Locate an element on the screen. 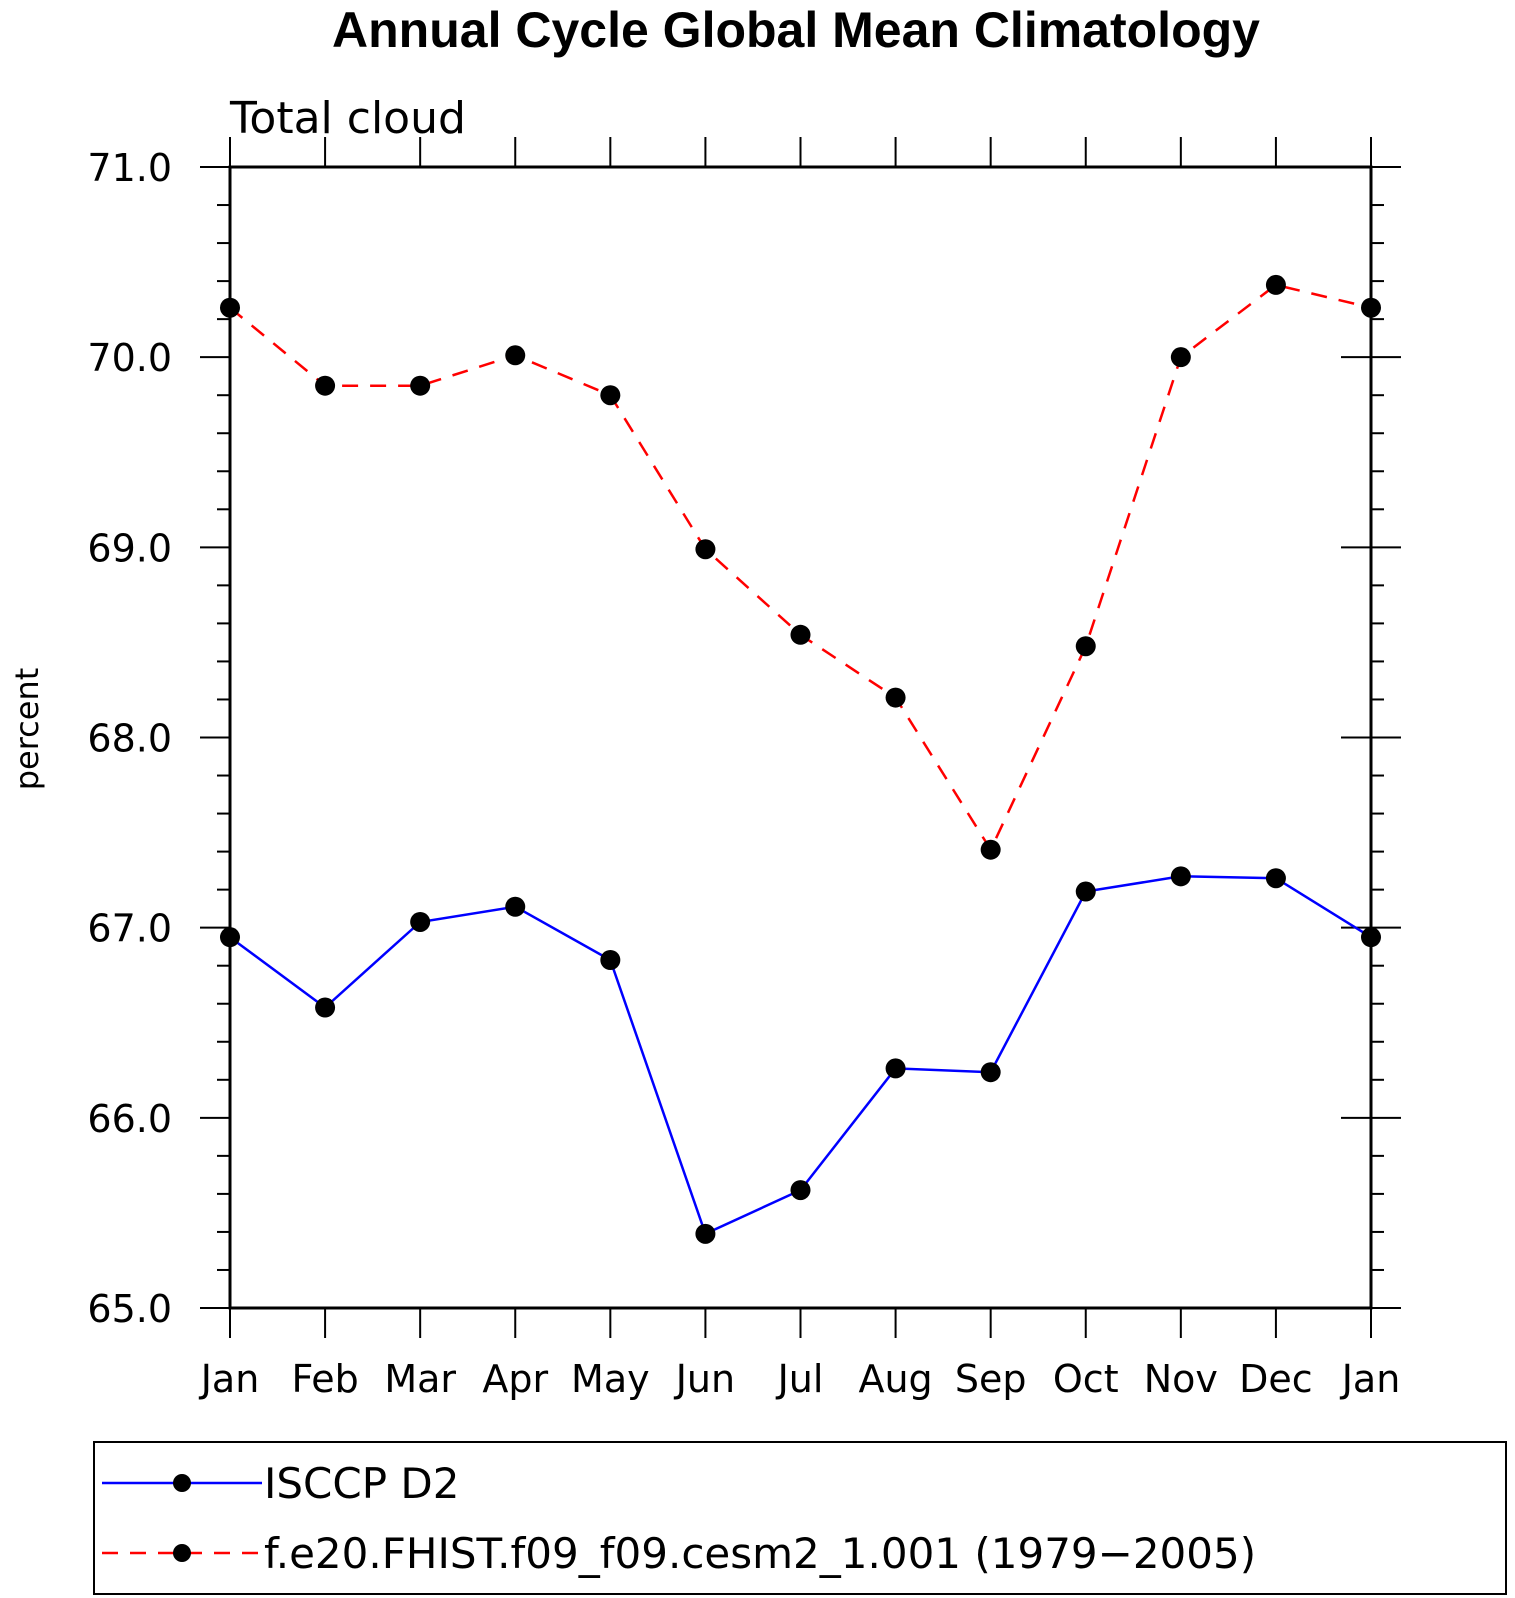 This screenshot has width=1515, height=1598. y-tick-label: 71.0 is located at coordinates (129, 168).